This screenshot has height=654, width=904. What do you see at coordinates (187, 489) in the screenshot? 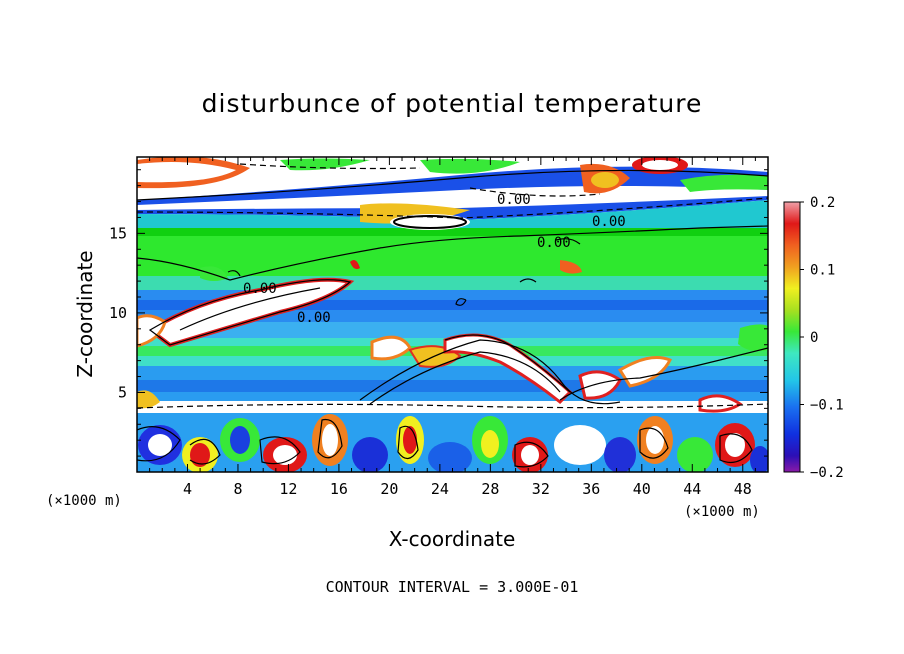
I see `x-tick-label: 4` at bounding box center [187, 489].